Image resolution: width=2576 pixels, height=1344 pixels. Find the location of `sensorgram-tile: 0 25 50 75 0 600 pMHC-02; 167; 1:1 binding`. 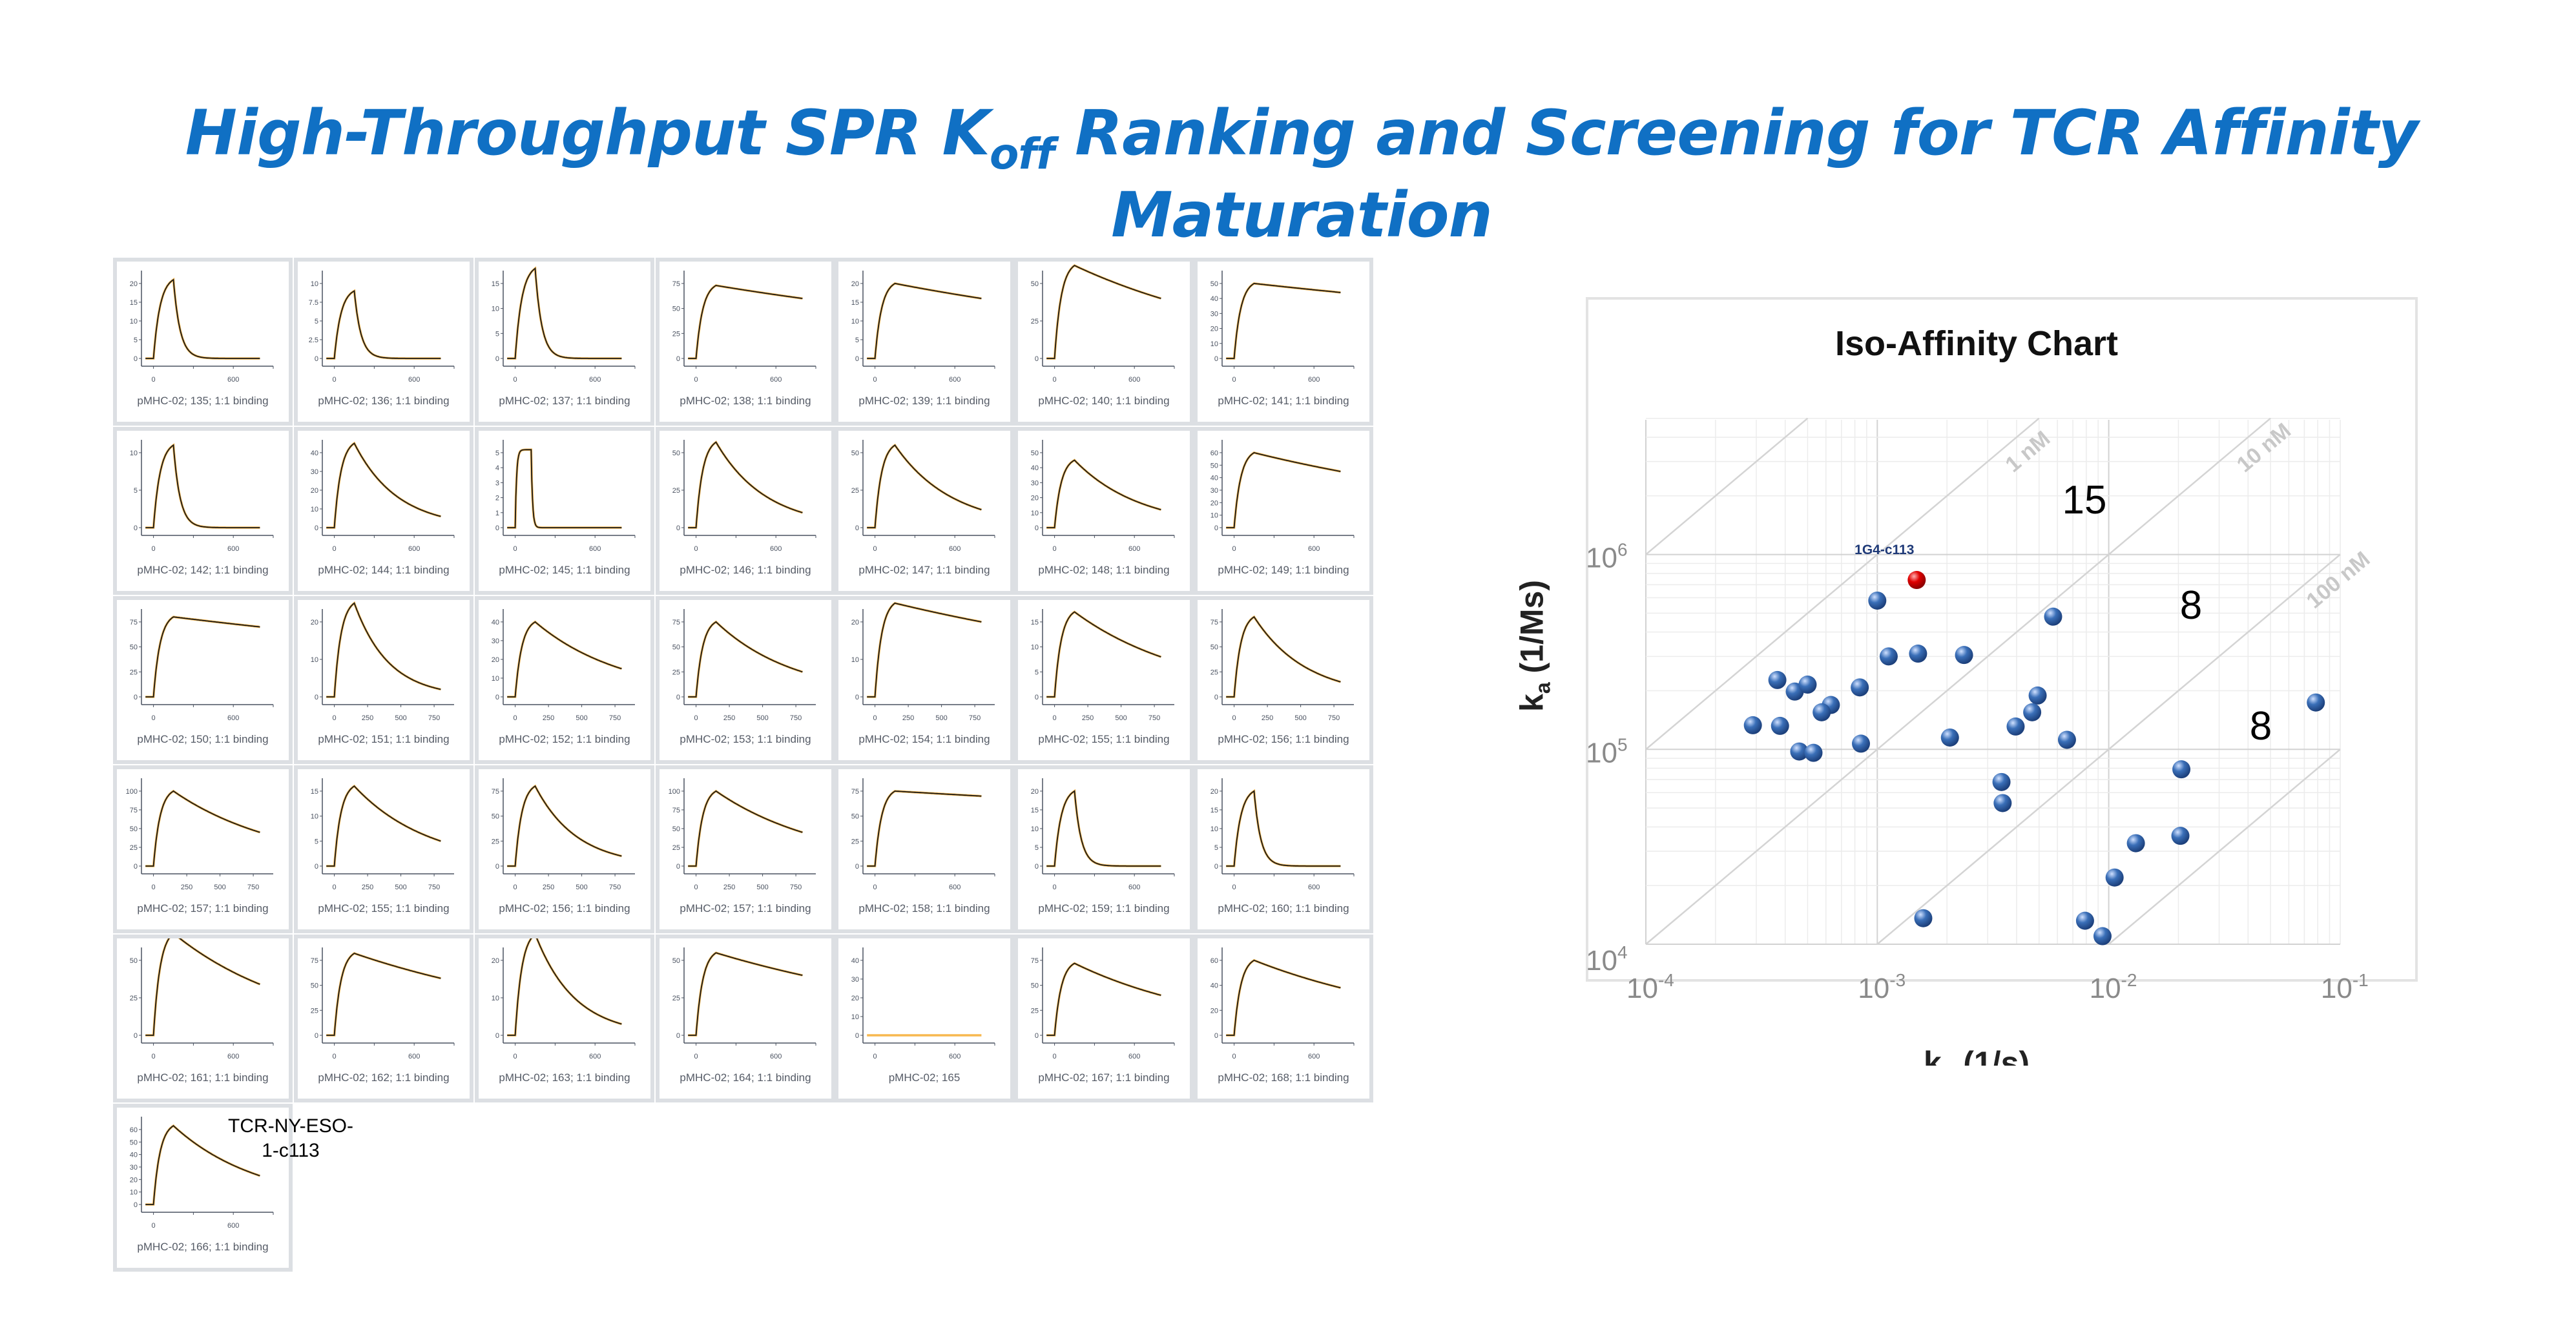

sensorgram-tile: 0 25 50 75 0 600 pMHC-02; 167; 1:1 binding is located at coordinates (1104, 1018).